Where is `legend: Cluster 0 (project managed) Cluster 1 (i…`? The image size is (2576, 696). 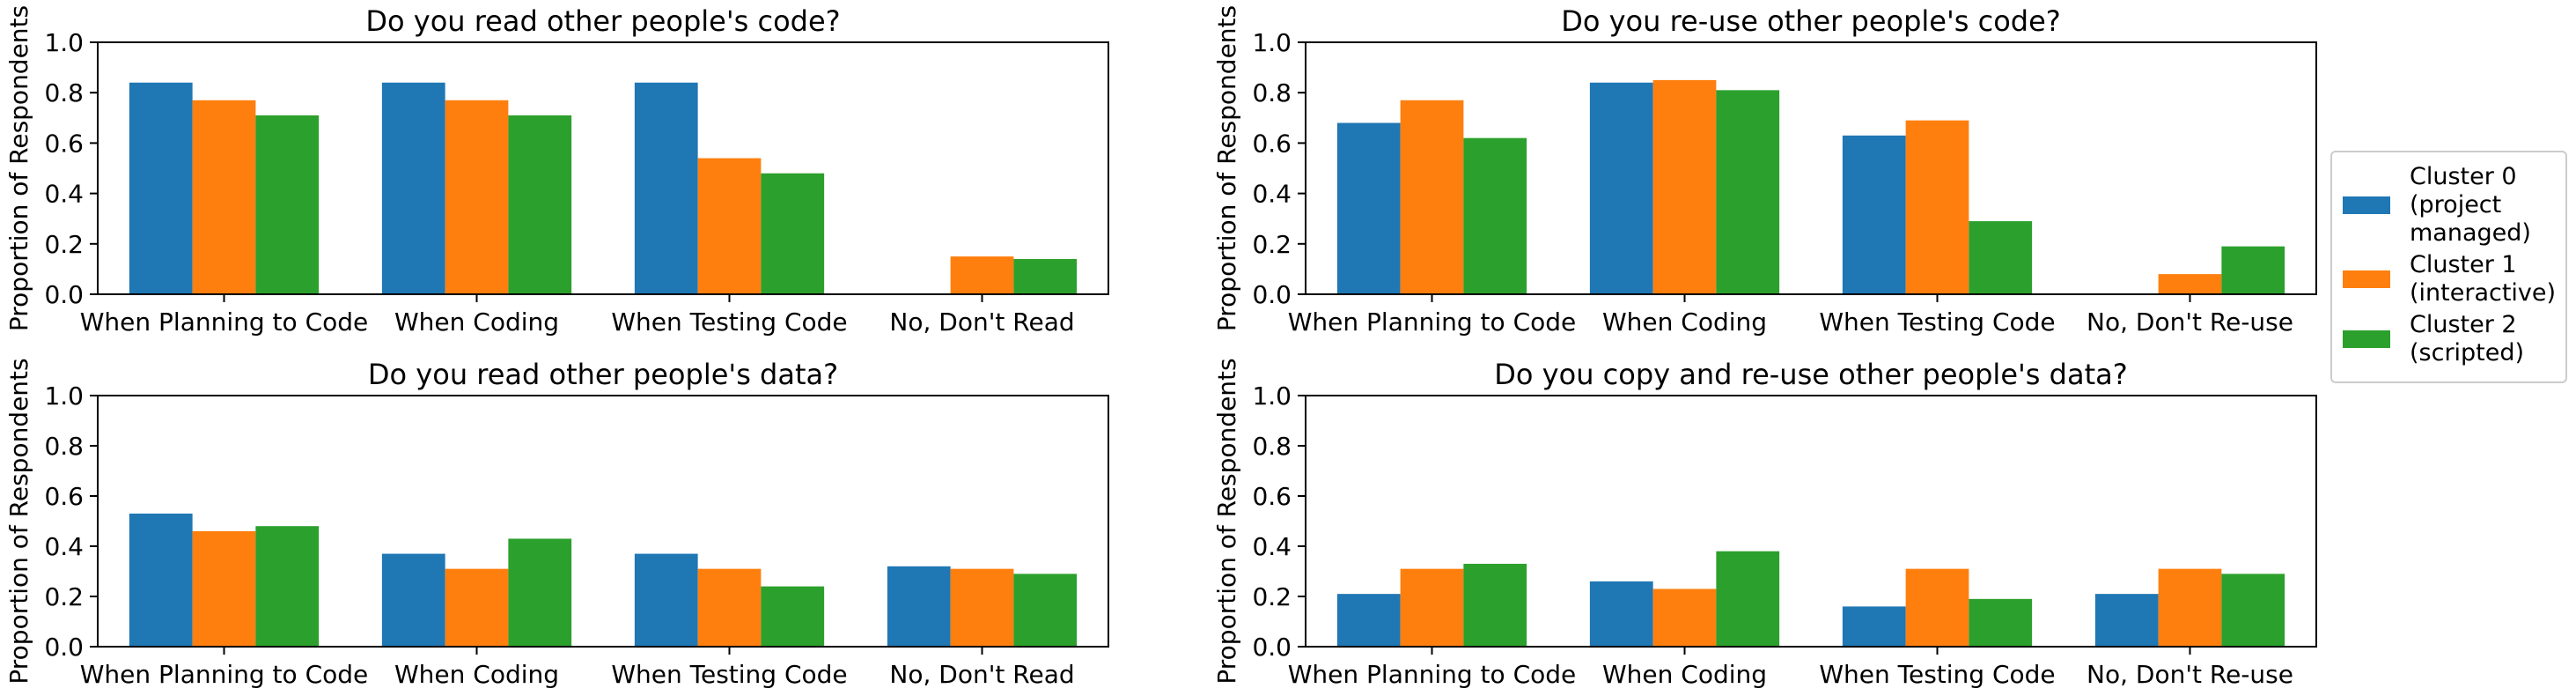 legend: Cluster 0 (project managed) Cluster 1 (i… is located at coordinates (2448, 267).